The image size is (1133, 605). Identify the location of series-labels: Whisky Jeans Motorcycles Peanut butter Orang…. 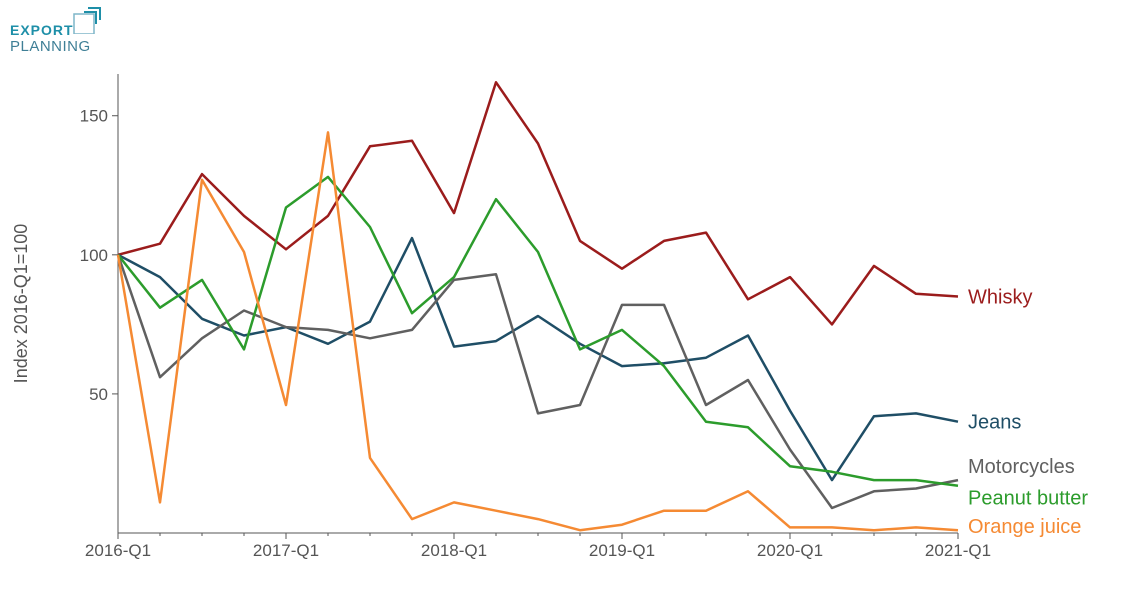
(1028, 413).